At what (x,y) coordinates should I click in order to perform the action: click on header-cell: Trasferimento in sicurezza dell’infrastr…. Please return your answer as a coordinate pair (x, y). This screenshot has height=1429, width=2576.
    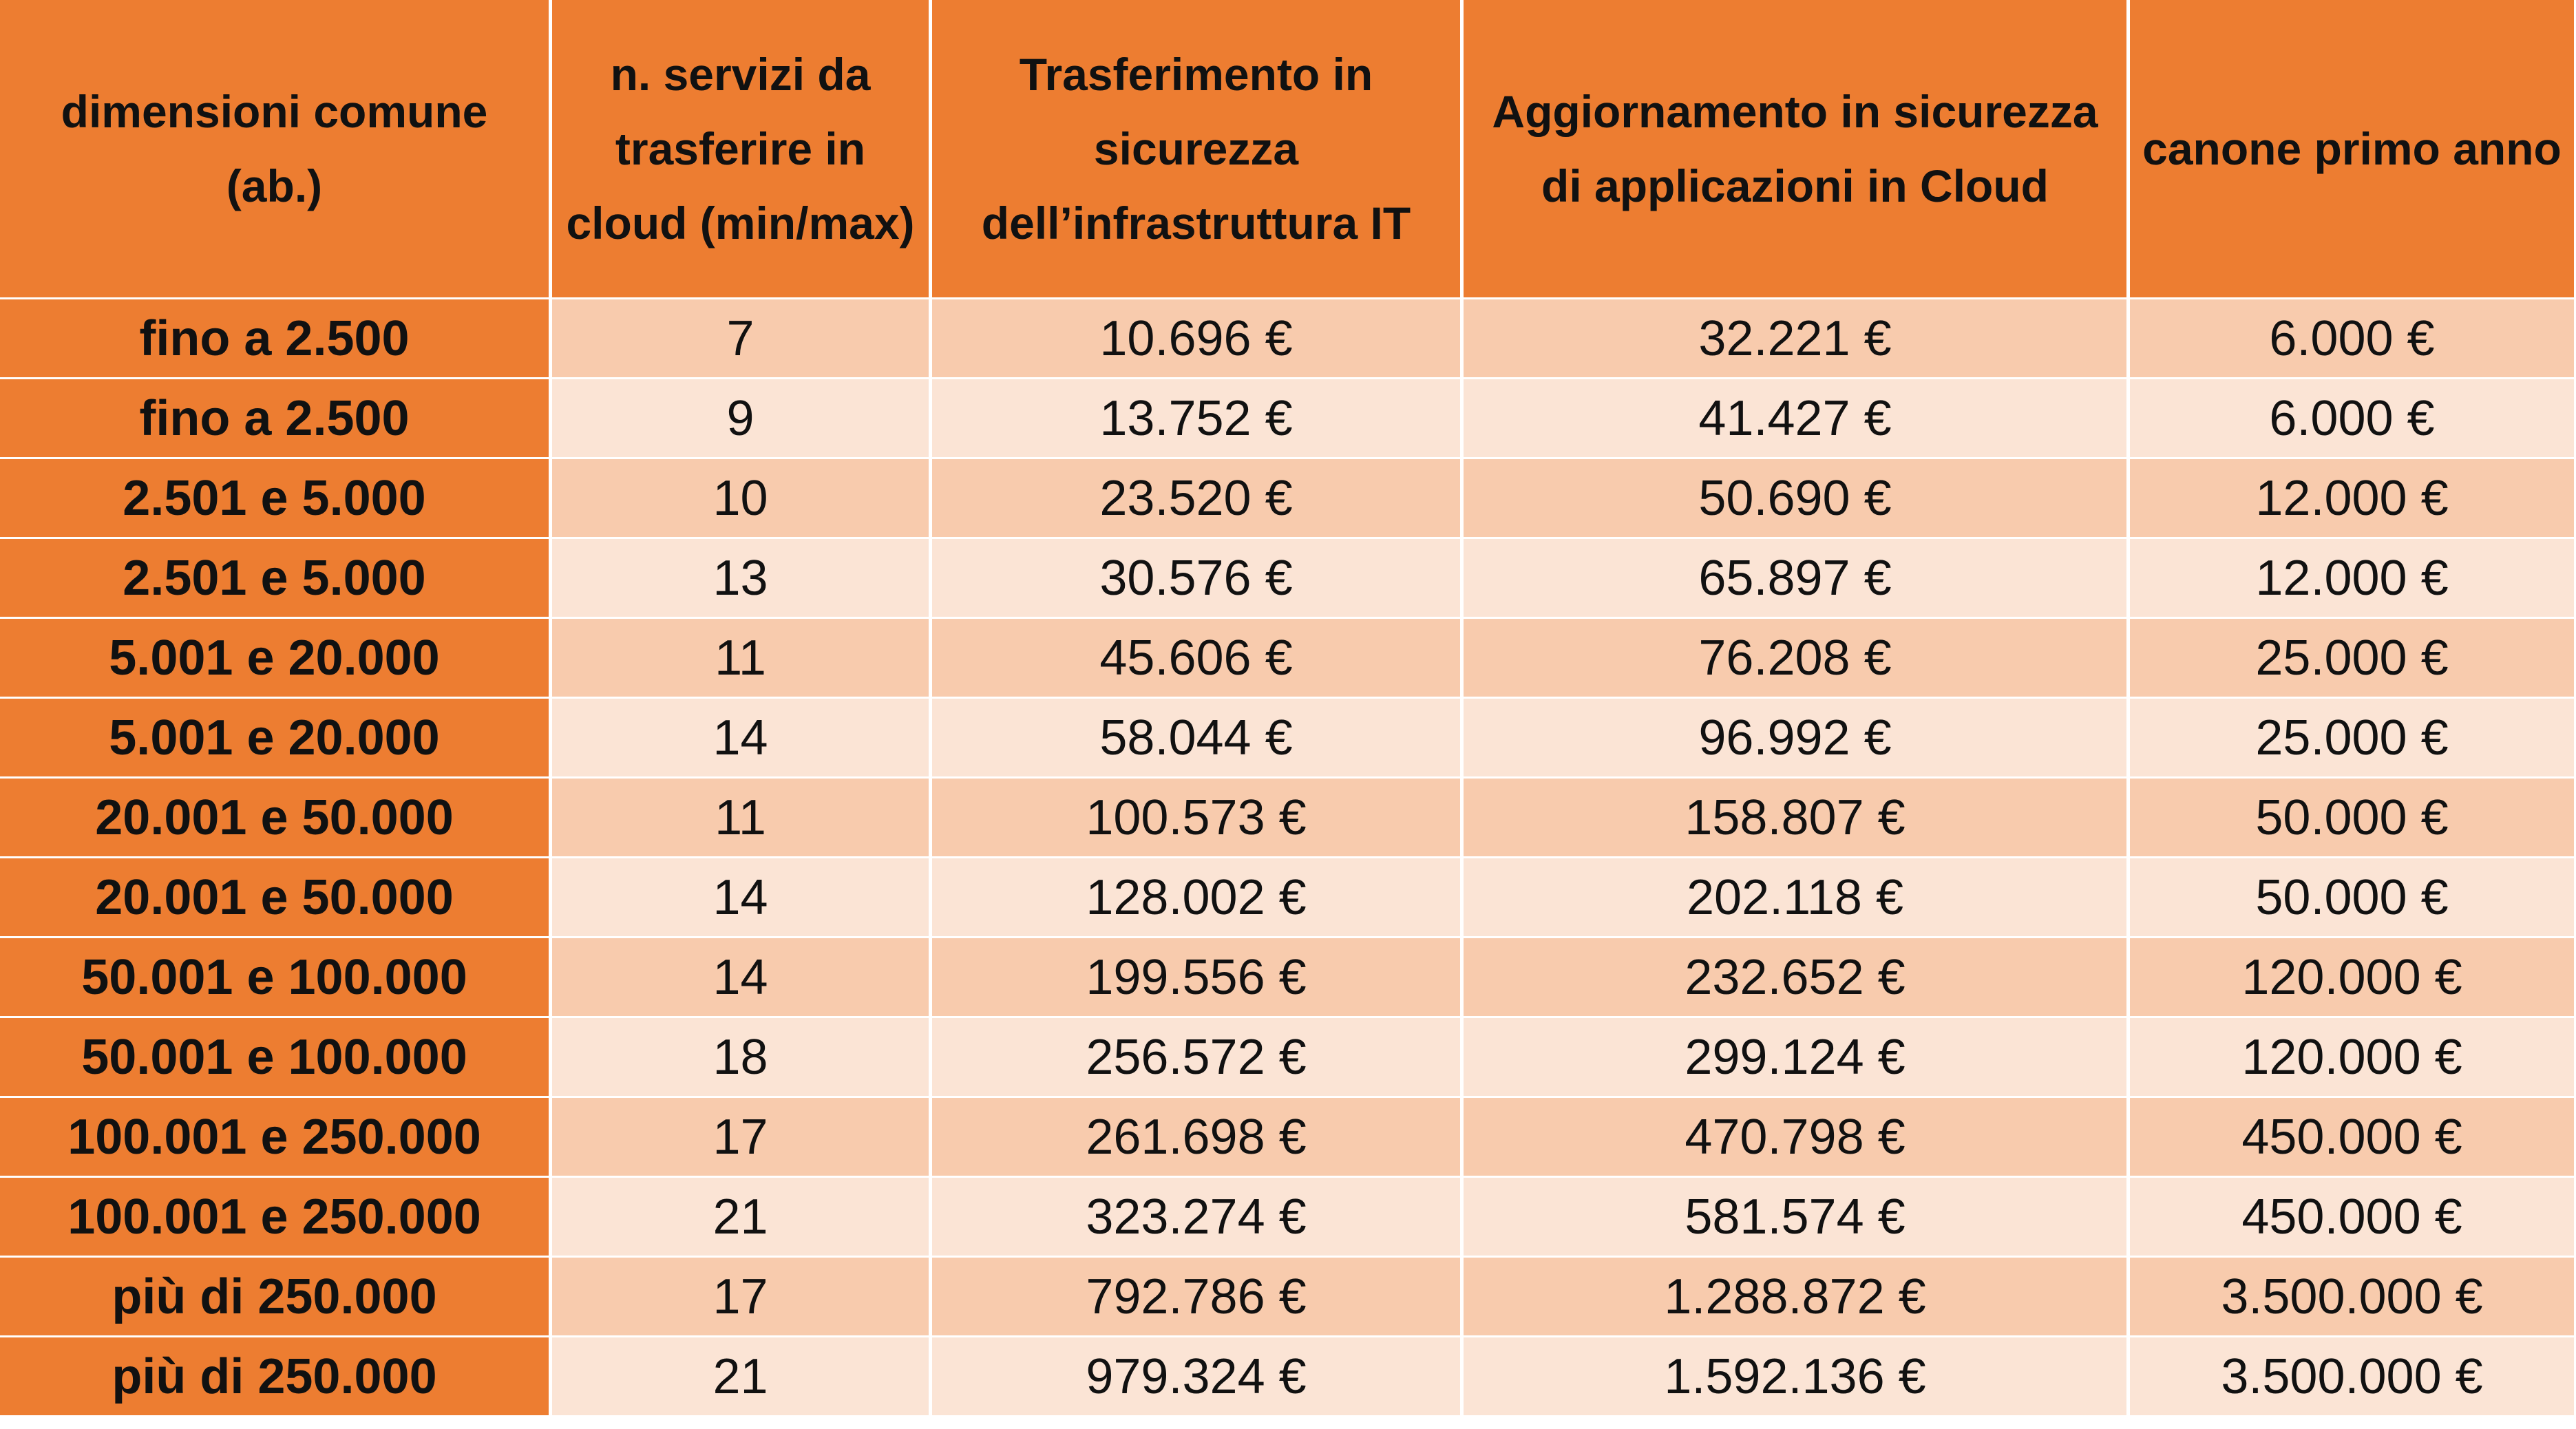
    Looking at the image, I should click on (1196, 148).